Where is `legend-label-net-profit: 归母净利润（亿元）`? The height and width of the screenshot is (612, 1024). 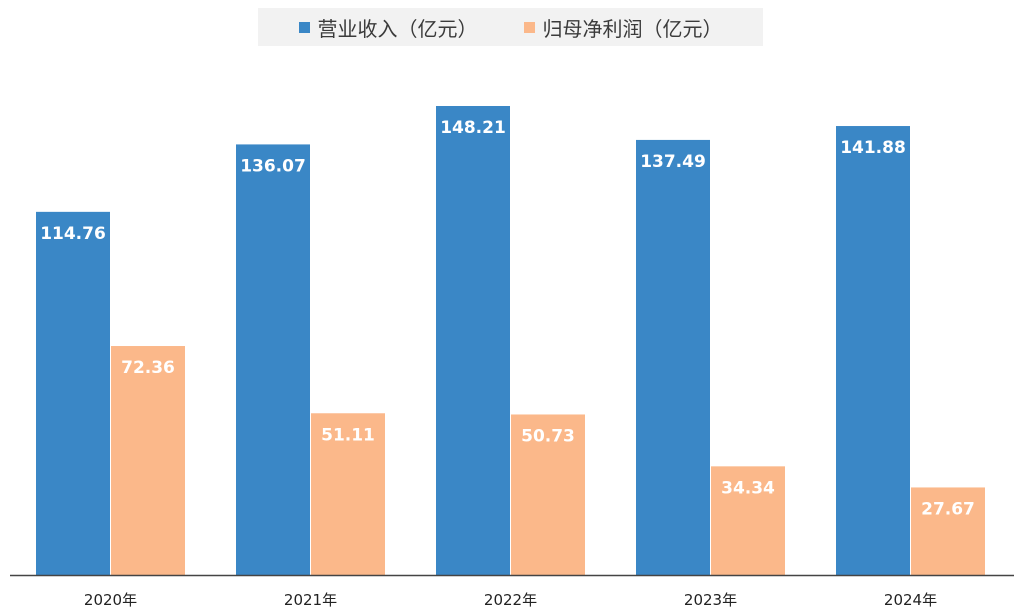 legend-label-net-profit: 归母净利润（亿元） is located at coordinates (632, 28).